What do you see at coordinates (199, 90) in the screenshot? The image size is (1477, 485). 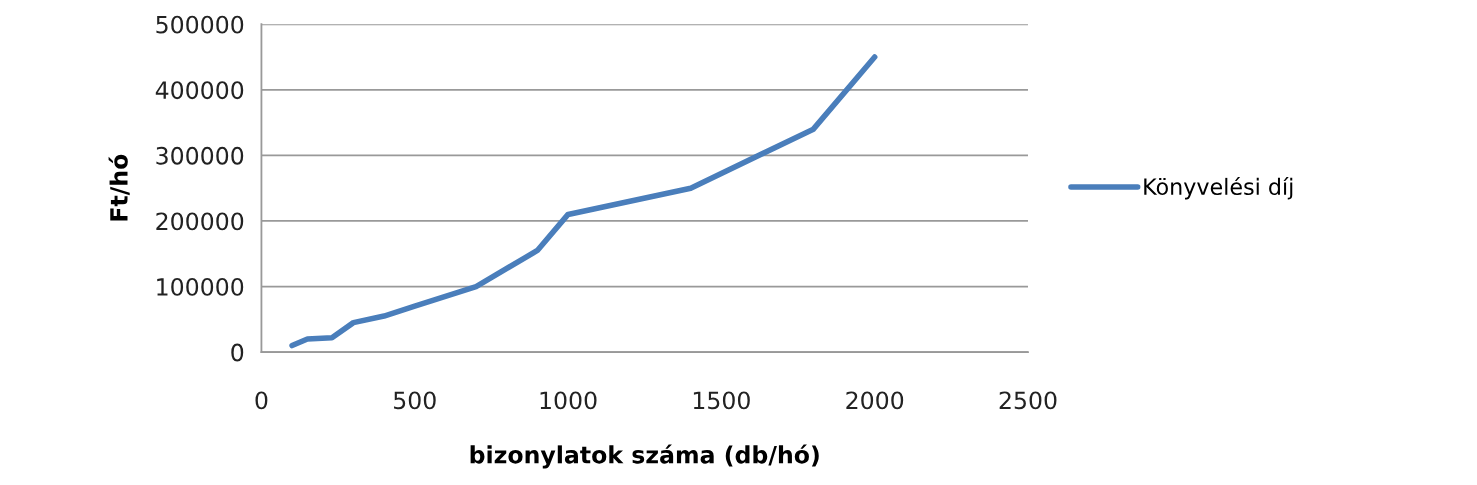 I see `y-tick-label: 400000` at bounding box center [199, 90].